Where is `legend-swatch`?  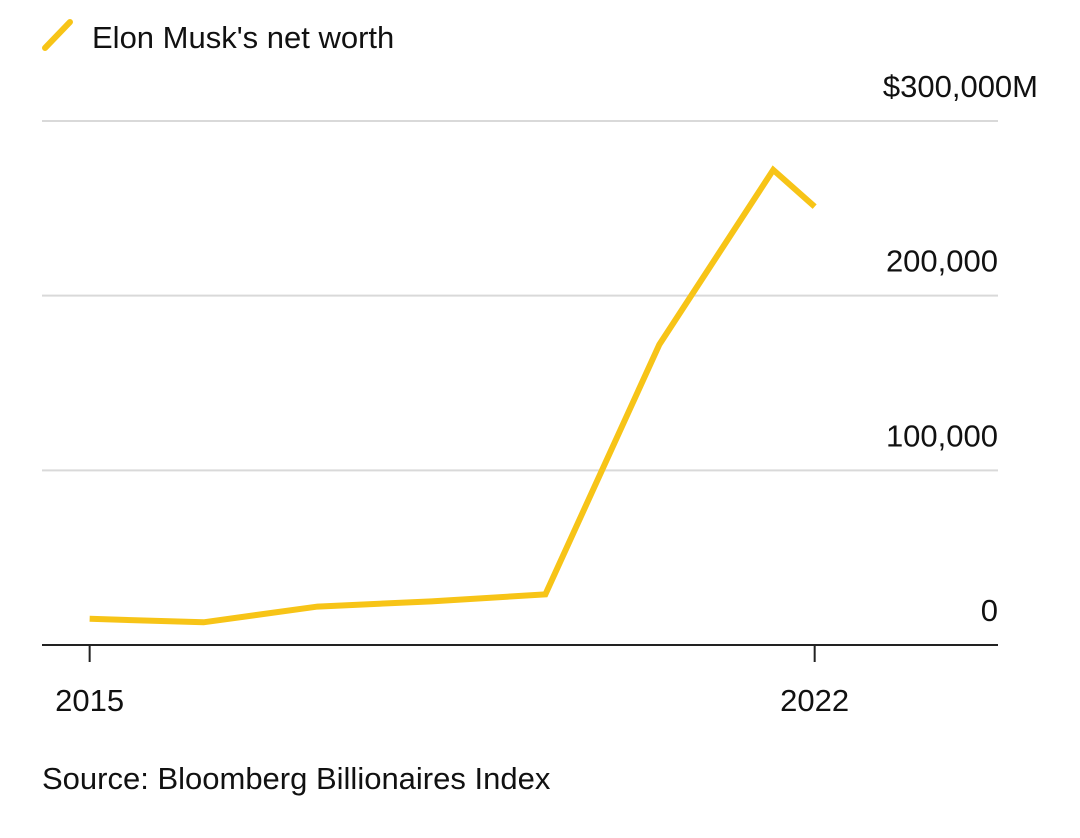
legend-swatch is located at coordinates (57, 35).